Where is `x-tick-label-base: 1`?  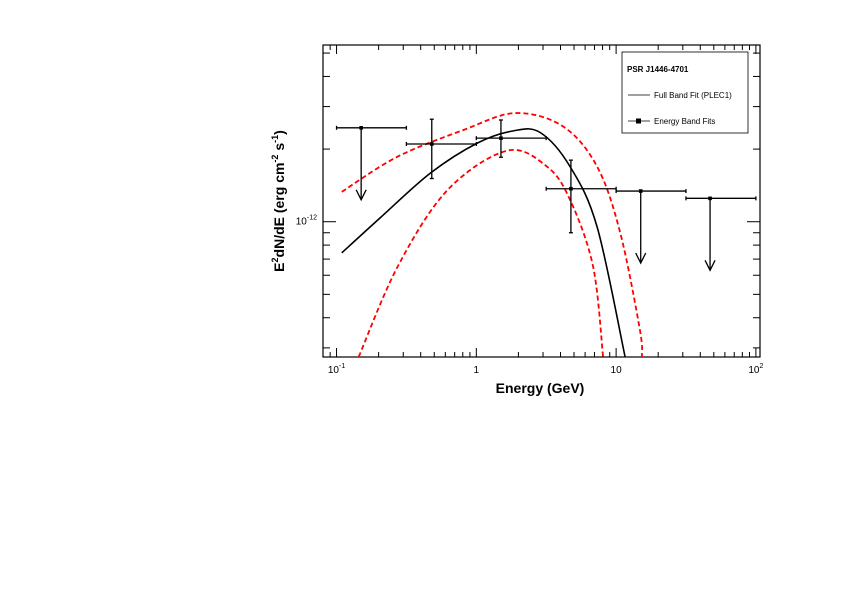 x-tick-label-base: 1 is located at coordinates (477, 370).